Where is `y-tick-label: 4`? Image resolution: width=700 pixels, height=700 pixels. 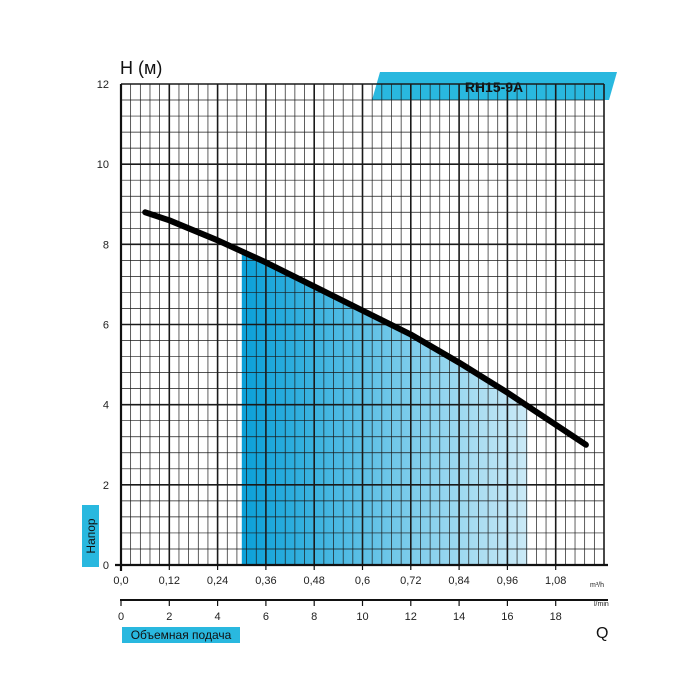 y-tick-label: 4 is located at coordinates (106, 406).